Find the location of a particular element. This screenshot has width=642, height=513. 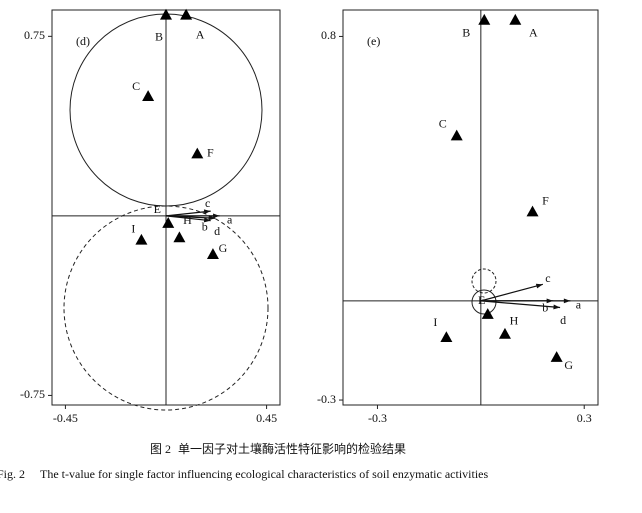

x-tick-label: 0.3 is located at coordinates (584, 418).